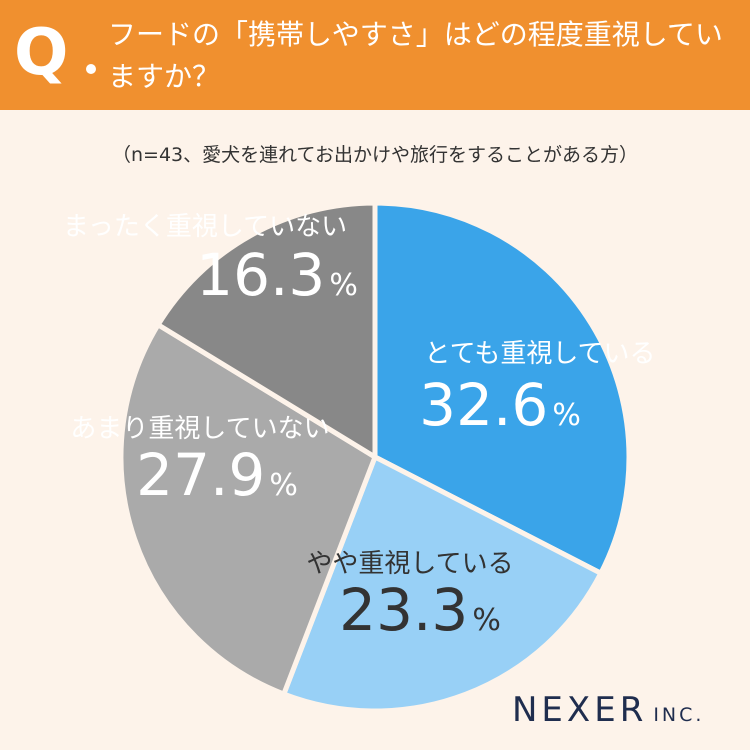  I want to click on logo-main: NEXER, so click(580, 710).